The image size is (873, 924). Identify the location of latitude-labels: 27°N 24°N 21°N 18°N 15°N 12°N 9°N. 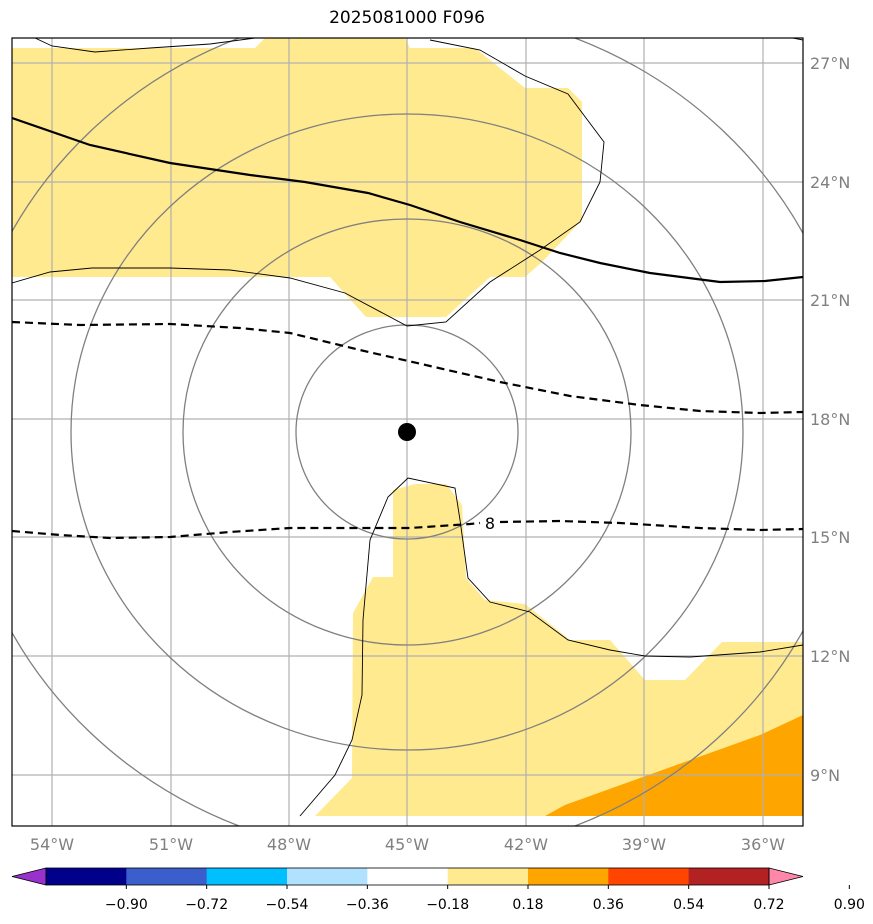
(830, 419).